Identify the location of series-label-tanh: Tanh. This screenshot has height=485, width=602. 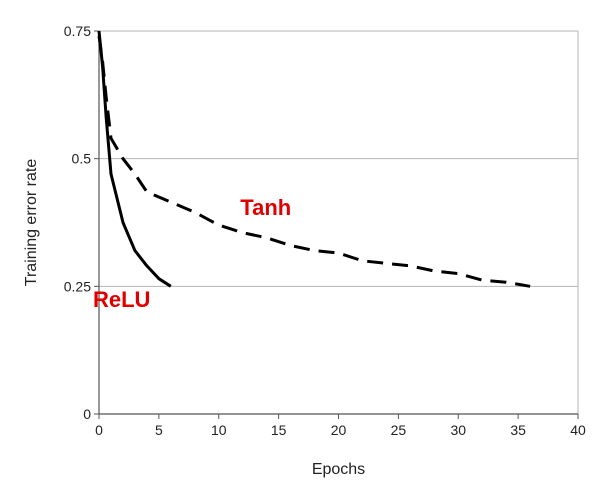
(265, 207).